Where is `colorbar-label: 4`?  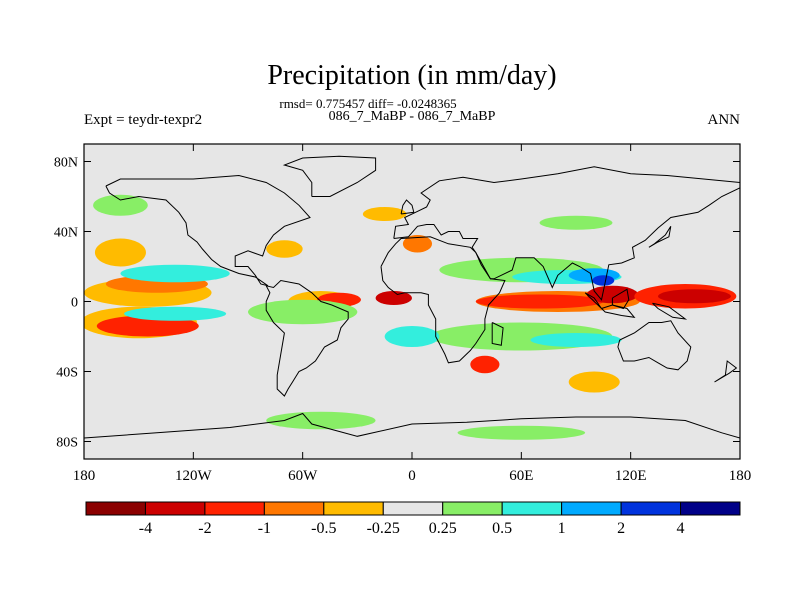 colorbar-label: 4 is located at coordinates (681, 528).